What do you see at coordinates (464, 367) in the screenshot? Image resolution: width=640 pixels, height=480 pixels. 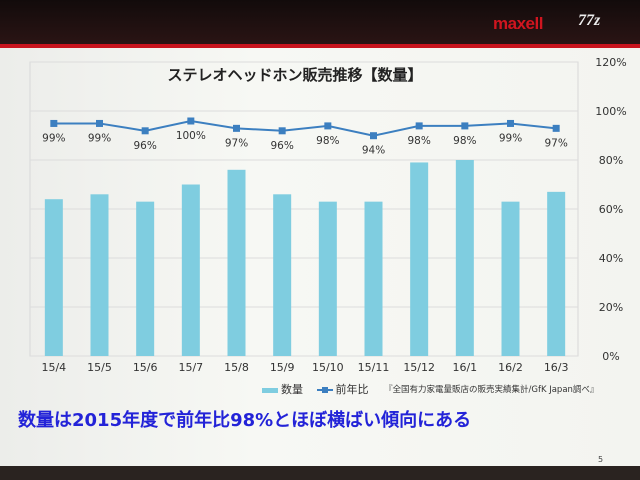 I see `x-tick-label: 16/1` at bounding box center [464, 367].